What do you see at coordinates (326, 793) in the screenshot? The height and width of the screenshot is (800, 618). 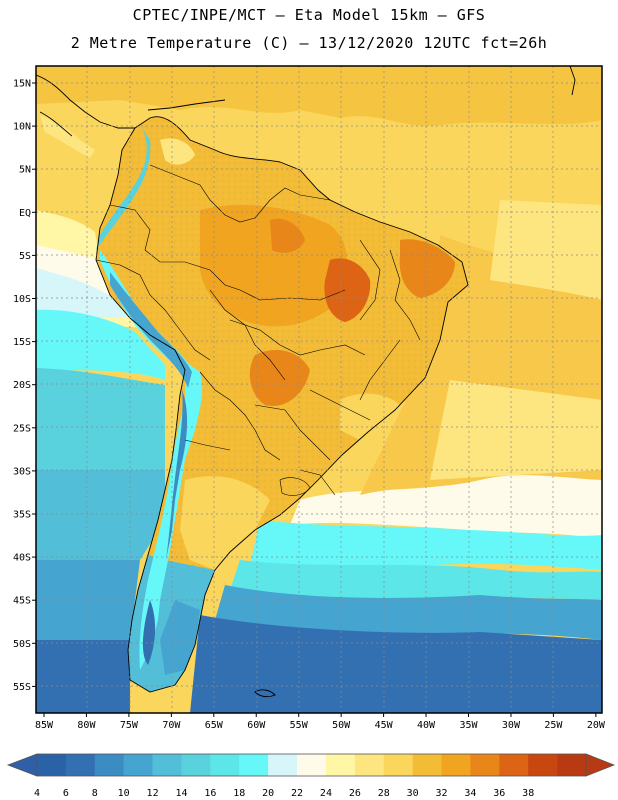 I see `colorbar-tick-label: 24` at bounding box center [326, 793].